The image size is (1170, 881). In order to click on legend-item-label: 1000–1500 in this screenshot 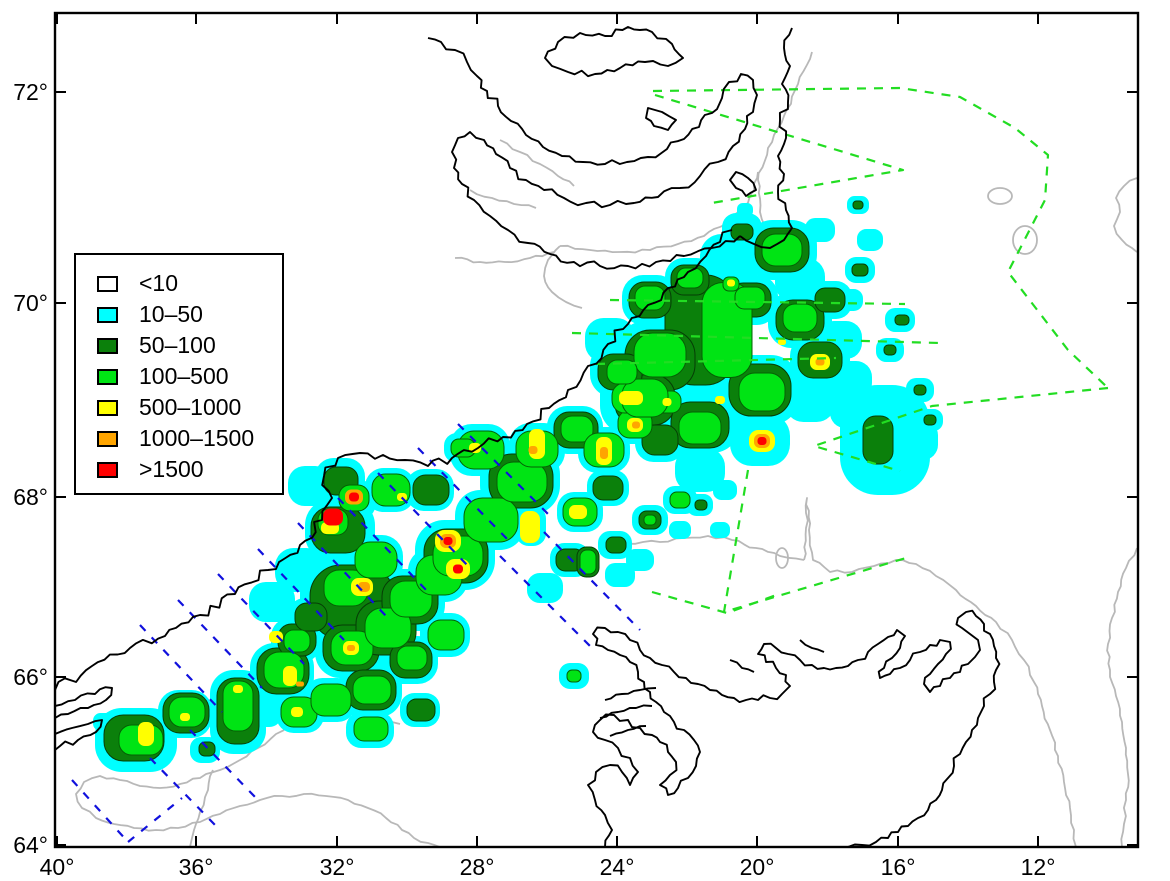, I will do `click(197, 438)`.